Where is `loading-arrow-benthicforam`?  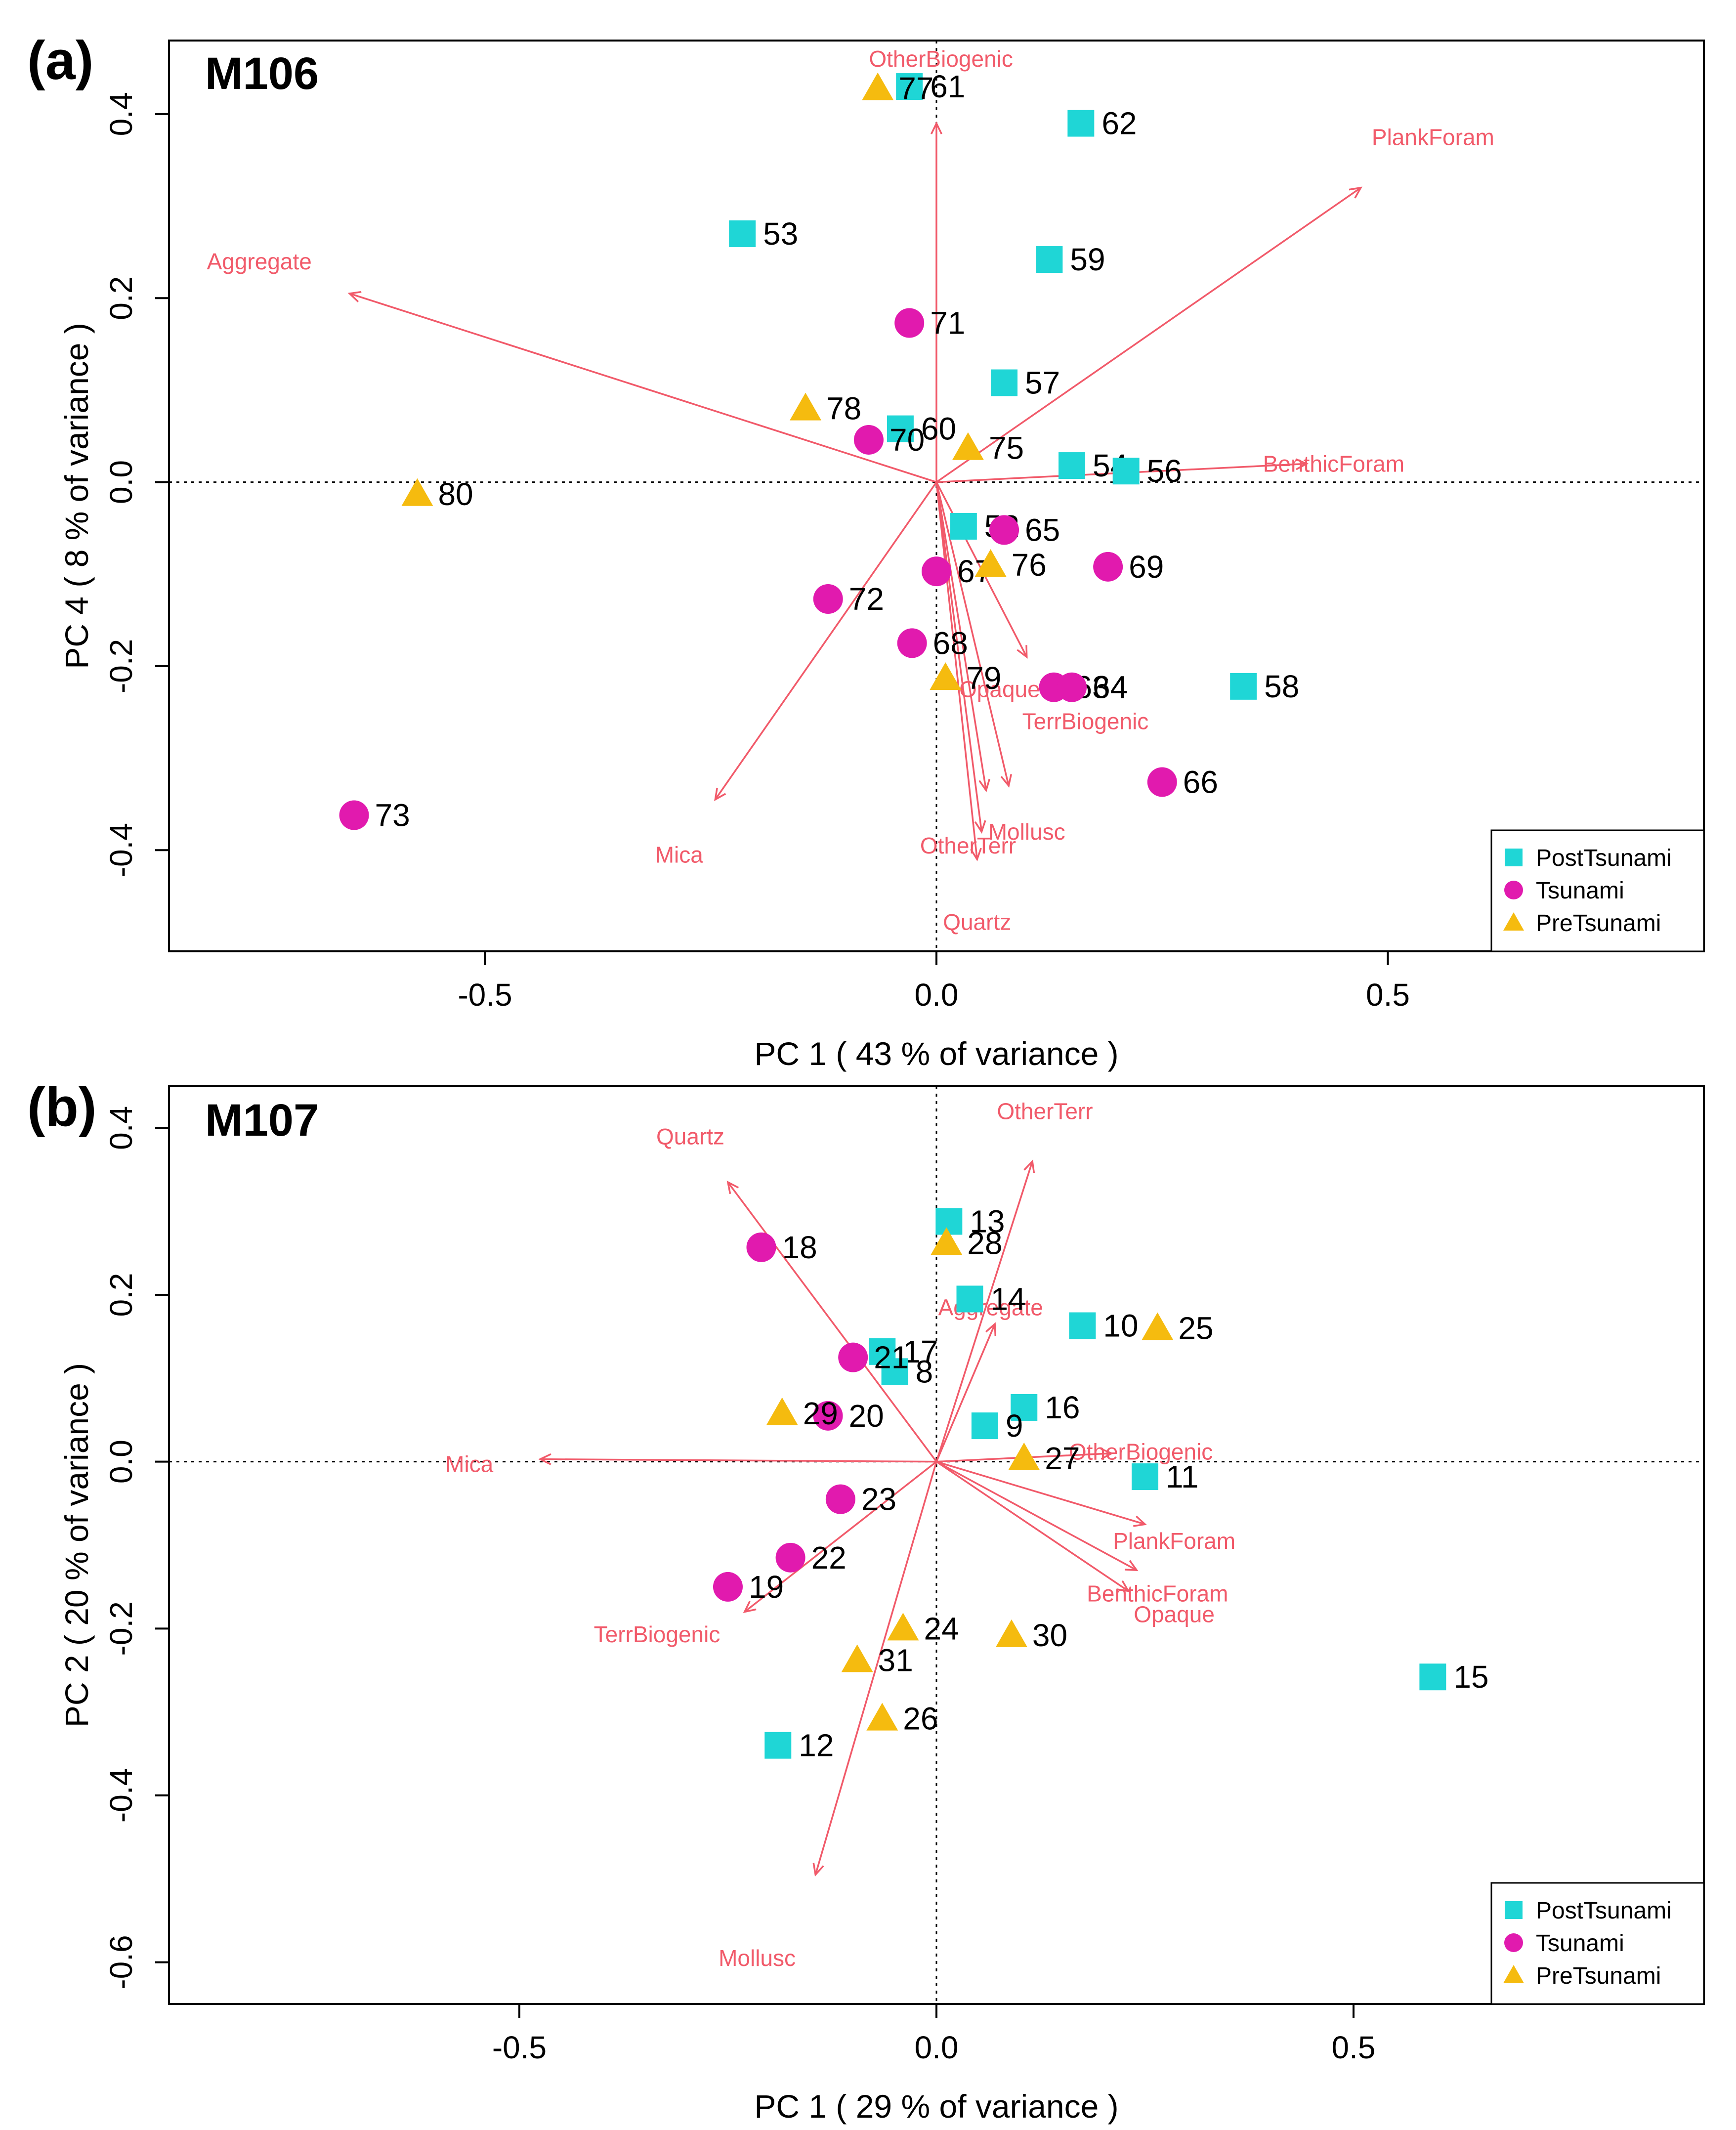
loading-arrow-benthicforam is located at coordinates (1037, 1516).